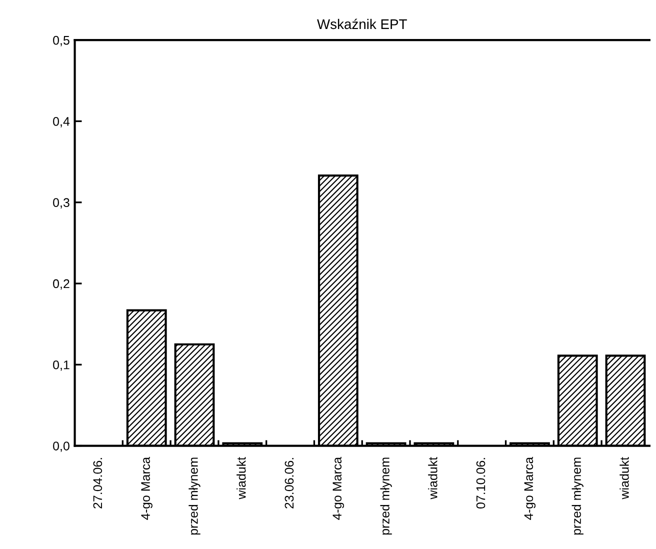 This screenshot has height=549, width=656. I want to click on y-tick-label: 0,2, so click(61, 284).